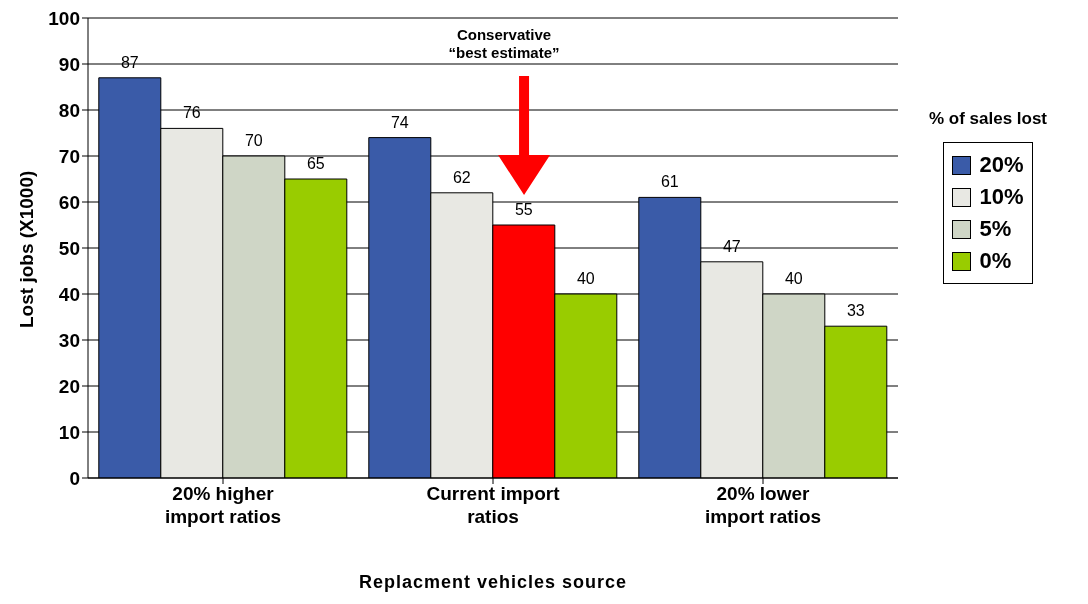  I want to click on data-label: 70, so click(253, 140).